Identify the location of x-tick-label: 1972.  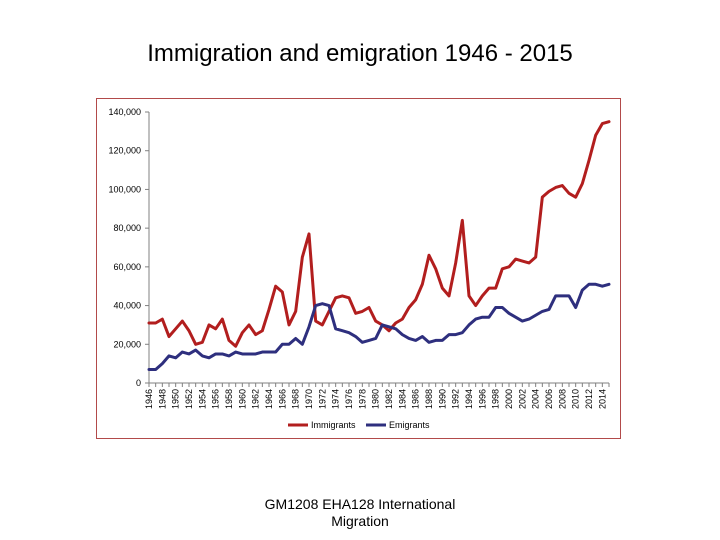
(322, 399).